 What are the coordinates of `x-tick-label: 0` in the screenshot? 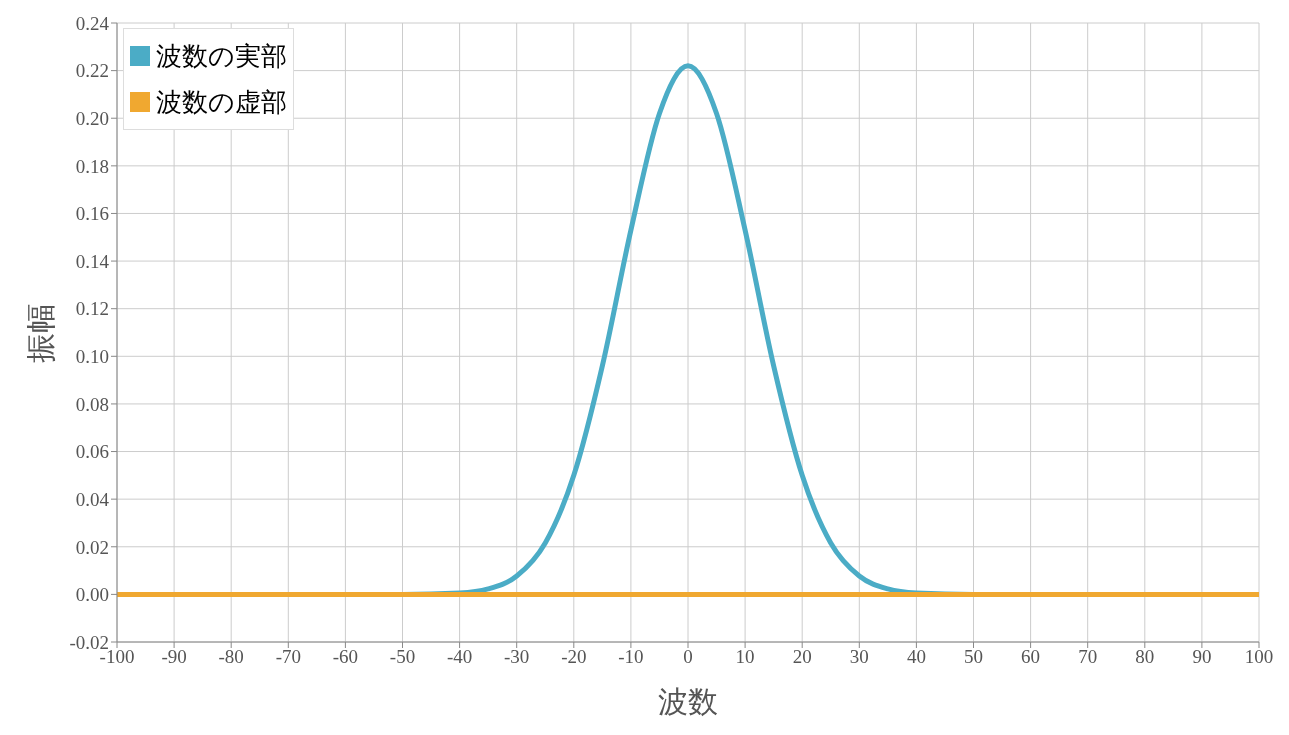 It's located at (688, 657).